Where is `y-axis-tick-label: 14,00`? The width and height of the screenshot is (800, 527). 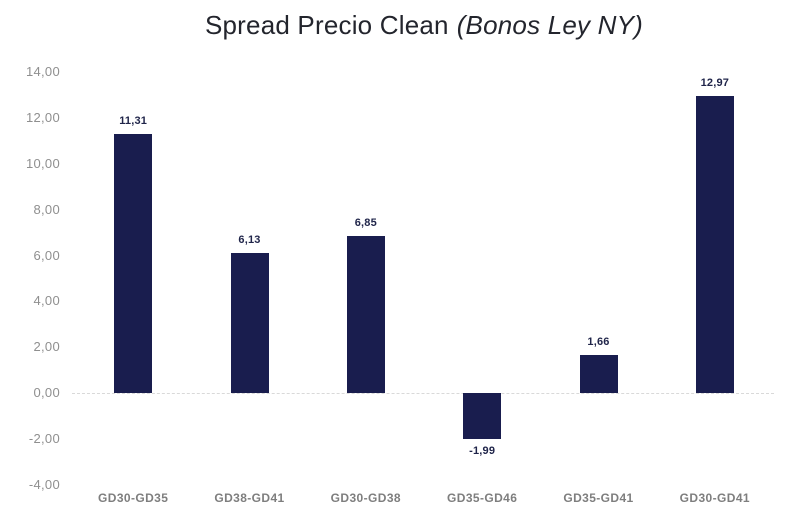
y-axis-tick-label: 14,00 is located at coordinates (42, 71).